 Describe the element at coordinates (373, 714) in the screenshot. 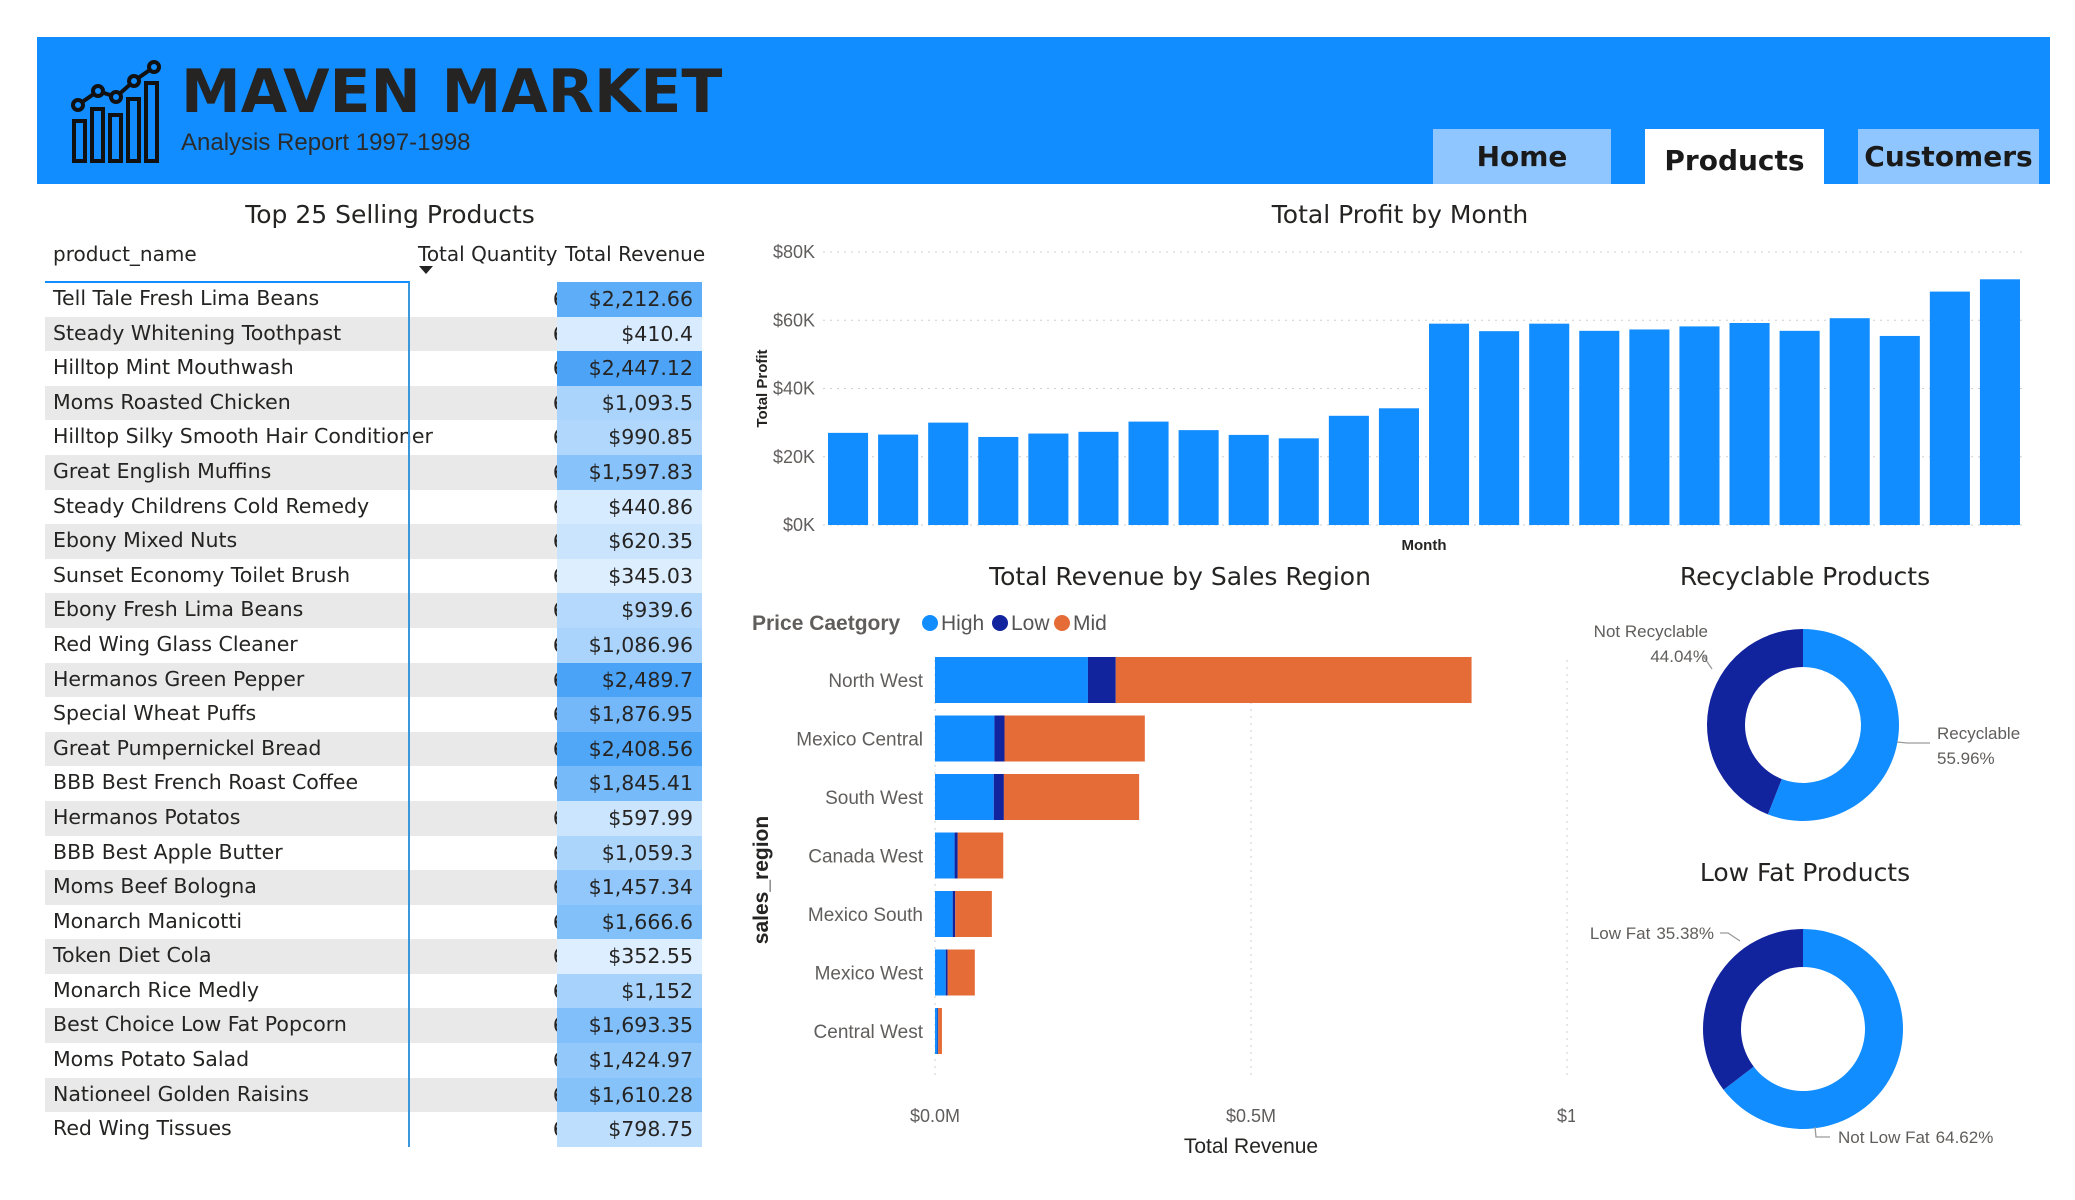

I see `table-row: Special Wheat Puffs645$1,876.95` at that location.